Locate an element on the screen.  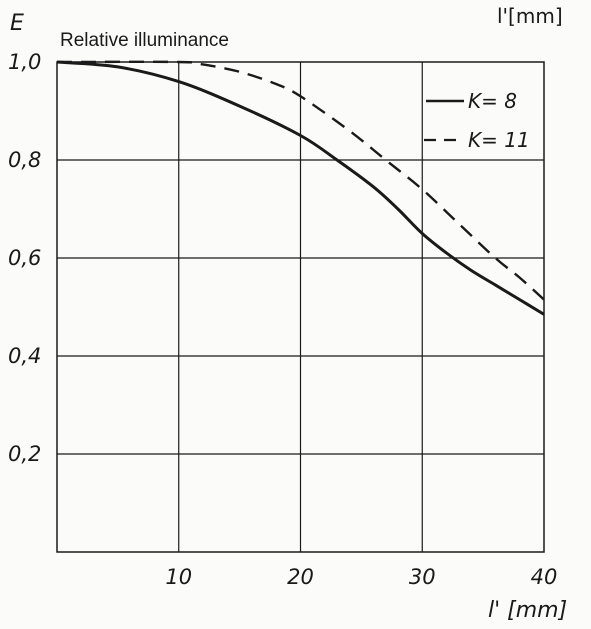
legend: K= 8 K= 11 is located at coordinates (477, 120).